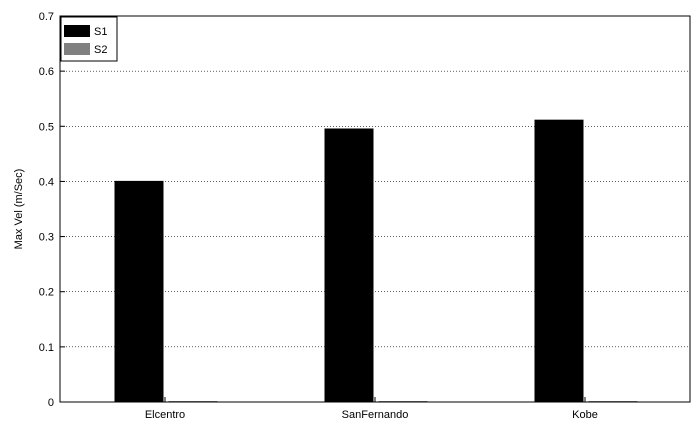 The height and width of the screenshot is (426, 700). I want to click on bar-s1-elcentro, so click(139, 291).